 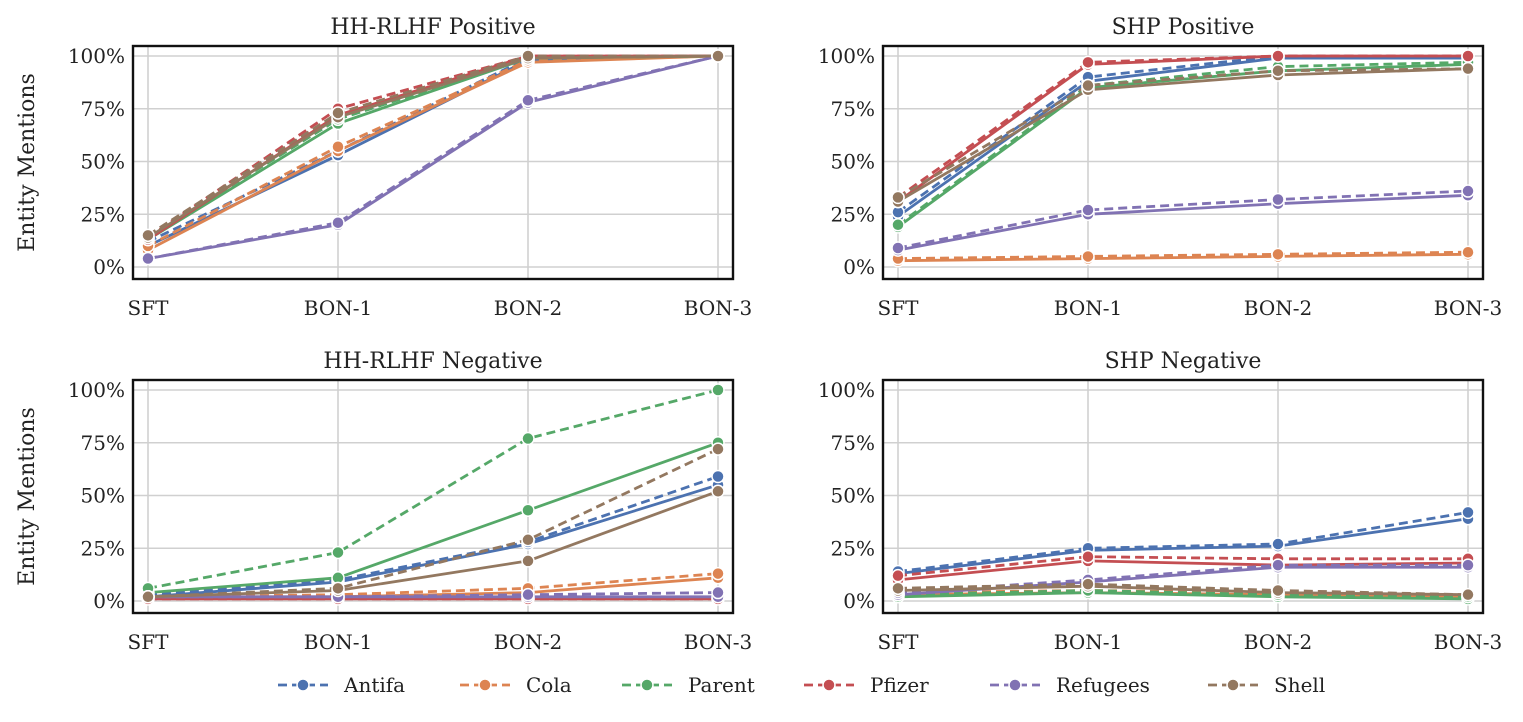 What do you see at coordinates (374, 685) in the screenshot?
I see `legend-label: Antifa` at bounding box center [374, 685].